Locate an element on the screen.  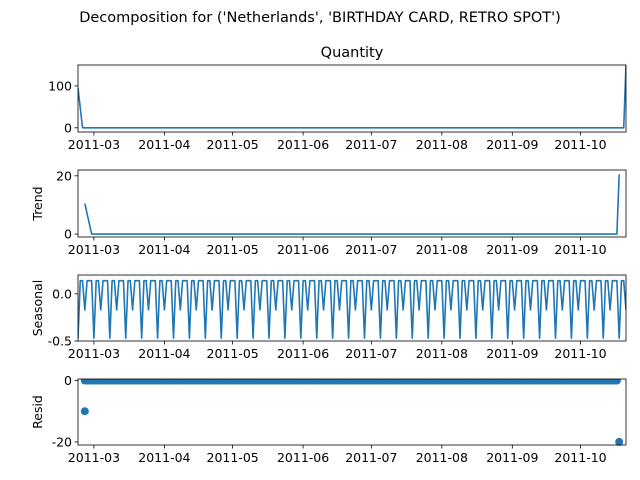
resid-point is located at coordinates (616, 382).